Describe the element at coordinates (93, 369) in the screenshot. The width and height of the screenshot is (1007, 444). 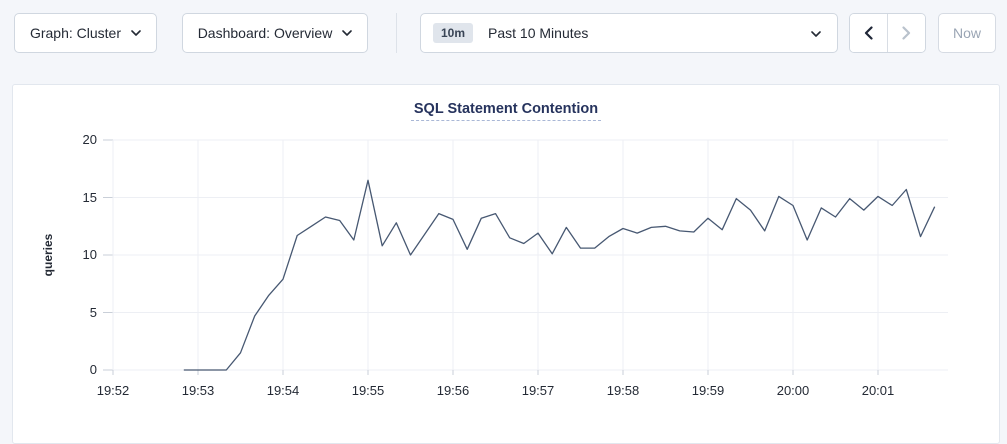
I see `y-tick-label: 0` at that location.